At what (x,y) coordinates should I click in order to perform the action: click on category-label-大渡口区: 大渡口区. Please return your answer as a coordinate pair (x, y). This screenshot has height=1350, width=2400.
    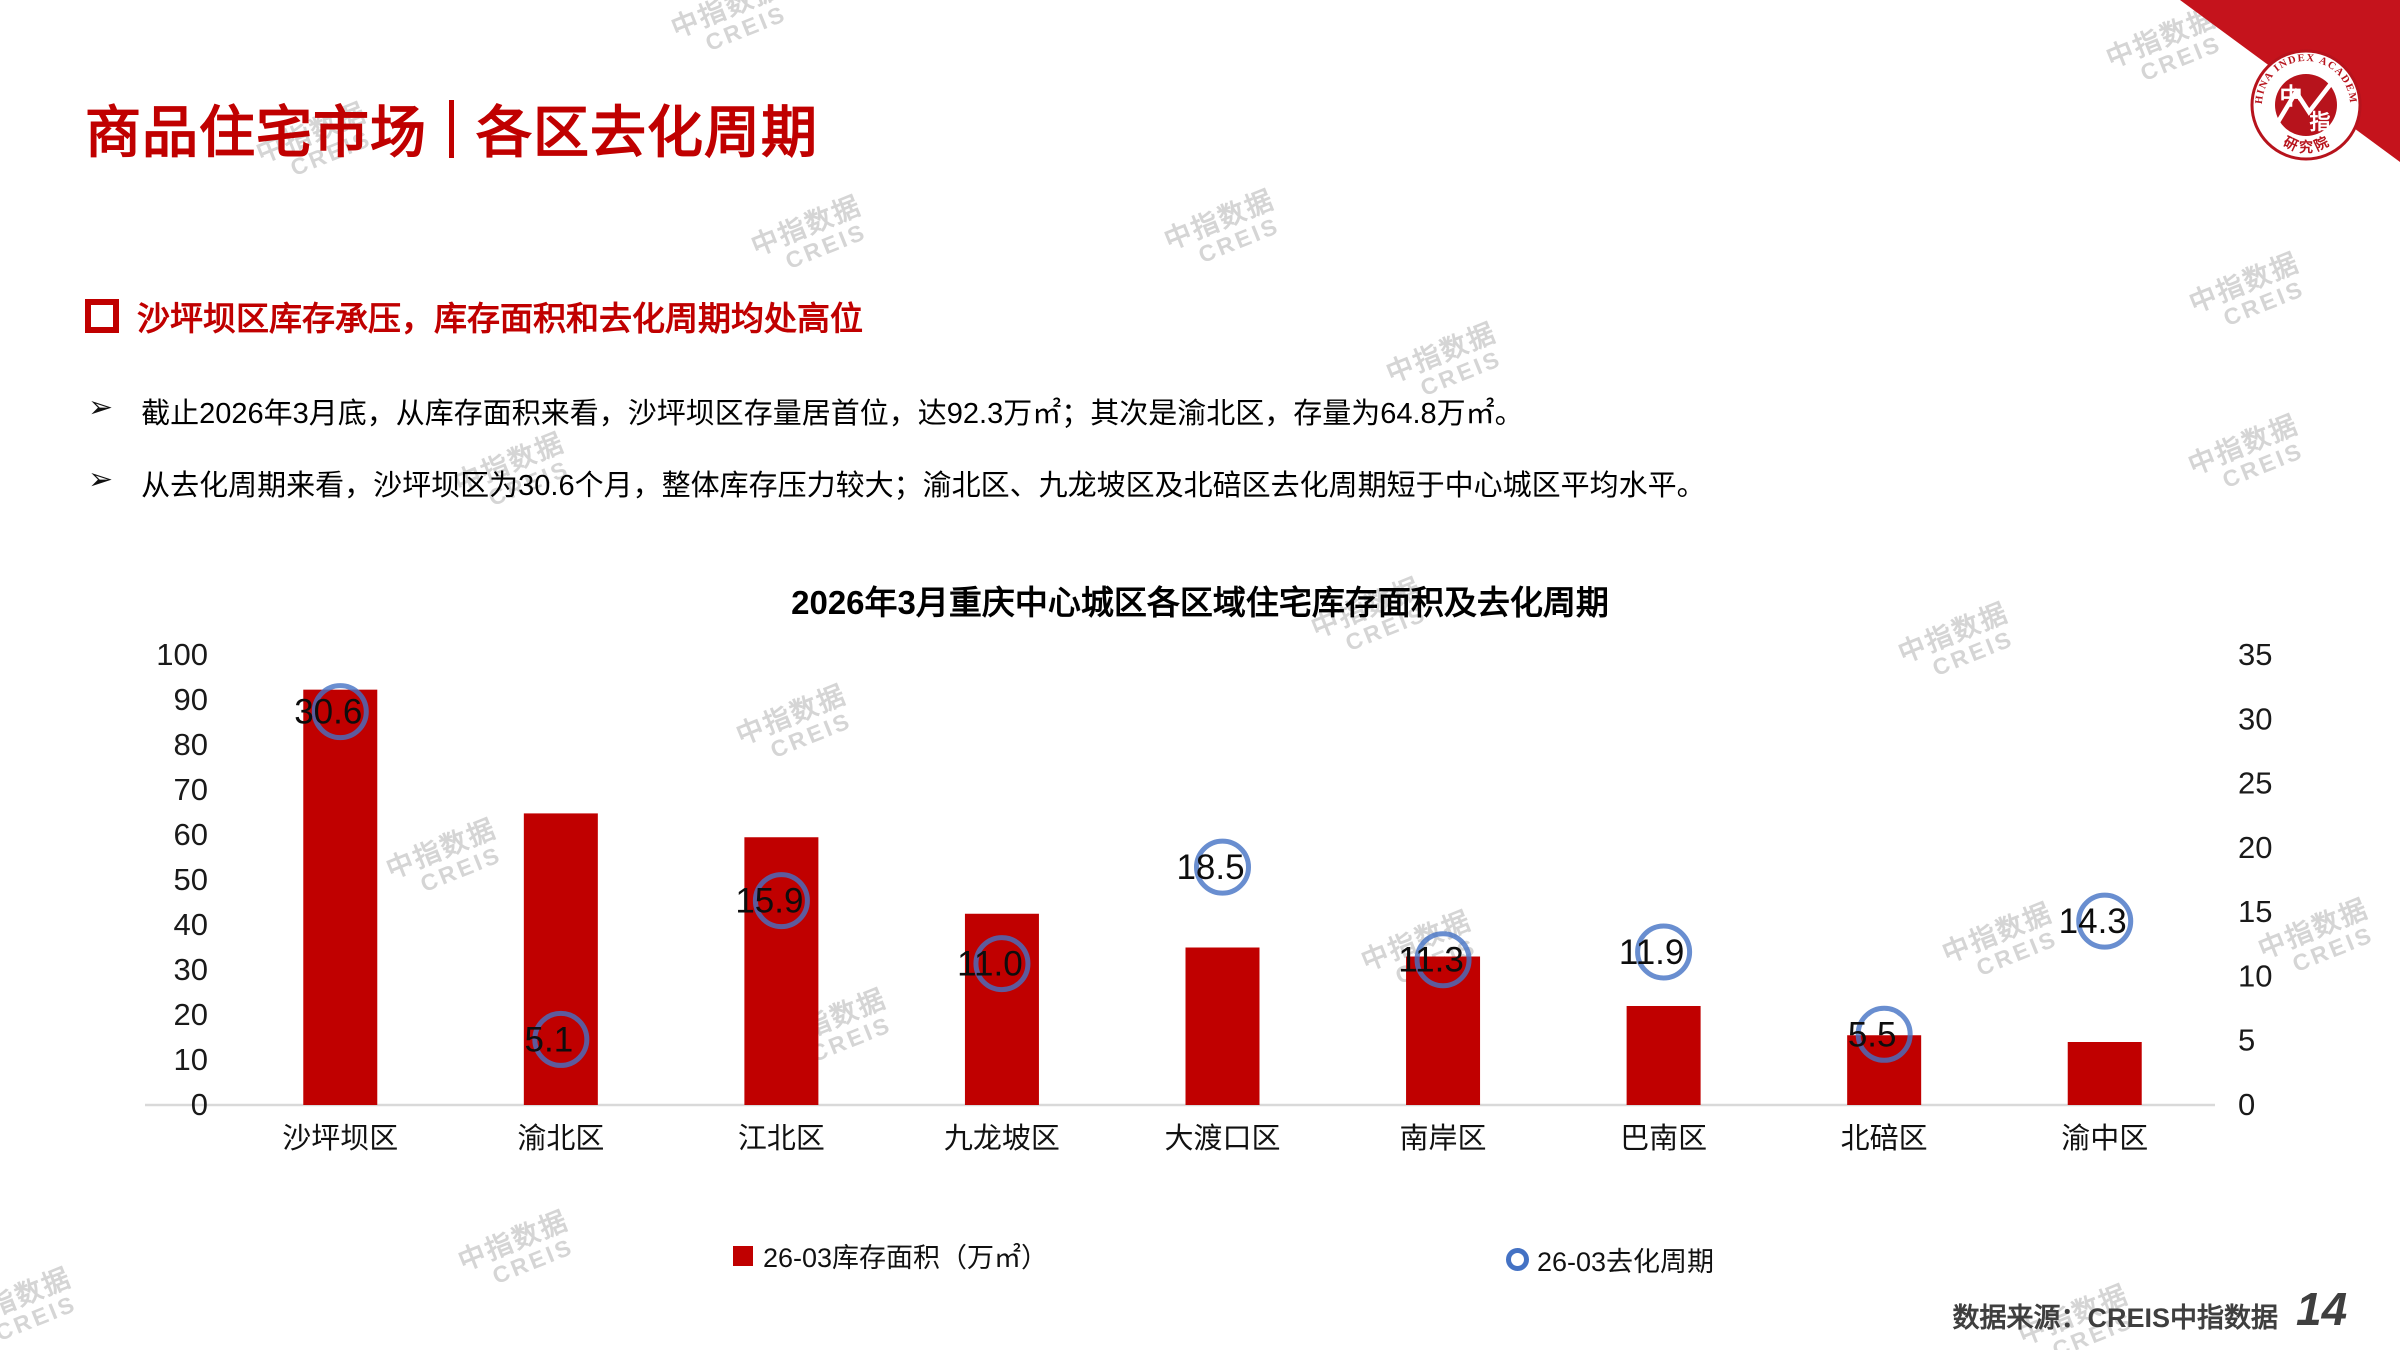
    Looking at the image, I should click on (1222, 1138).